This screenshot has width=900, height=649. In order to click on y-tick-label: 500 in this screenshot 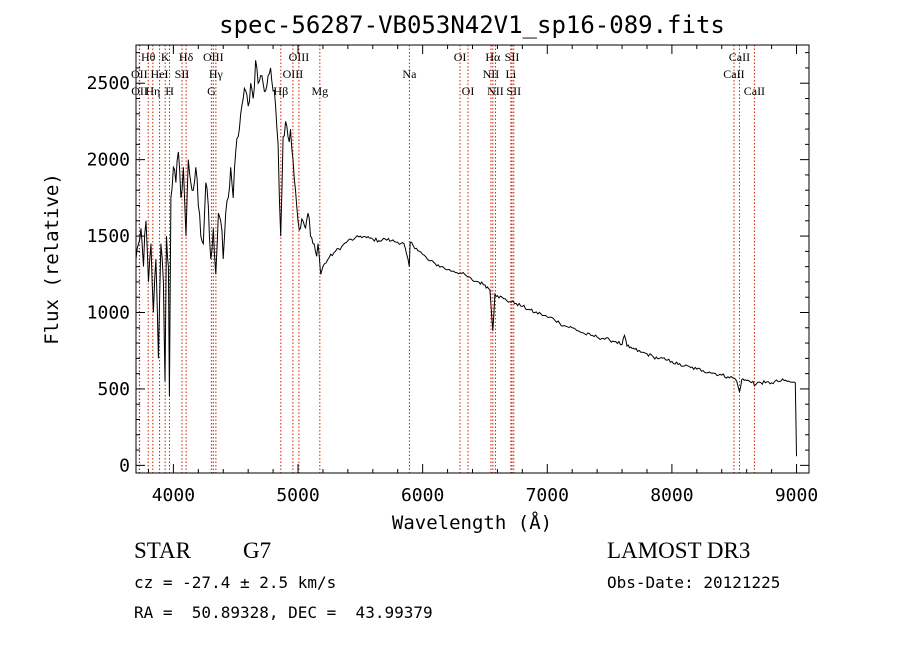, I will do `click(113, 389)`.